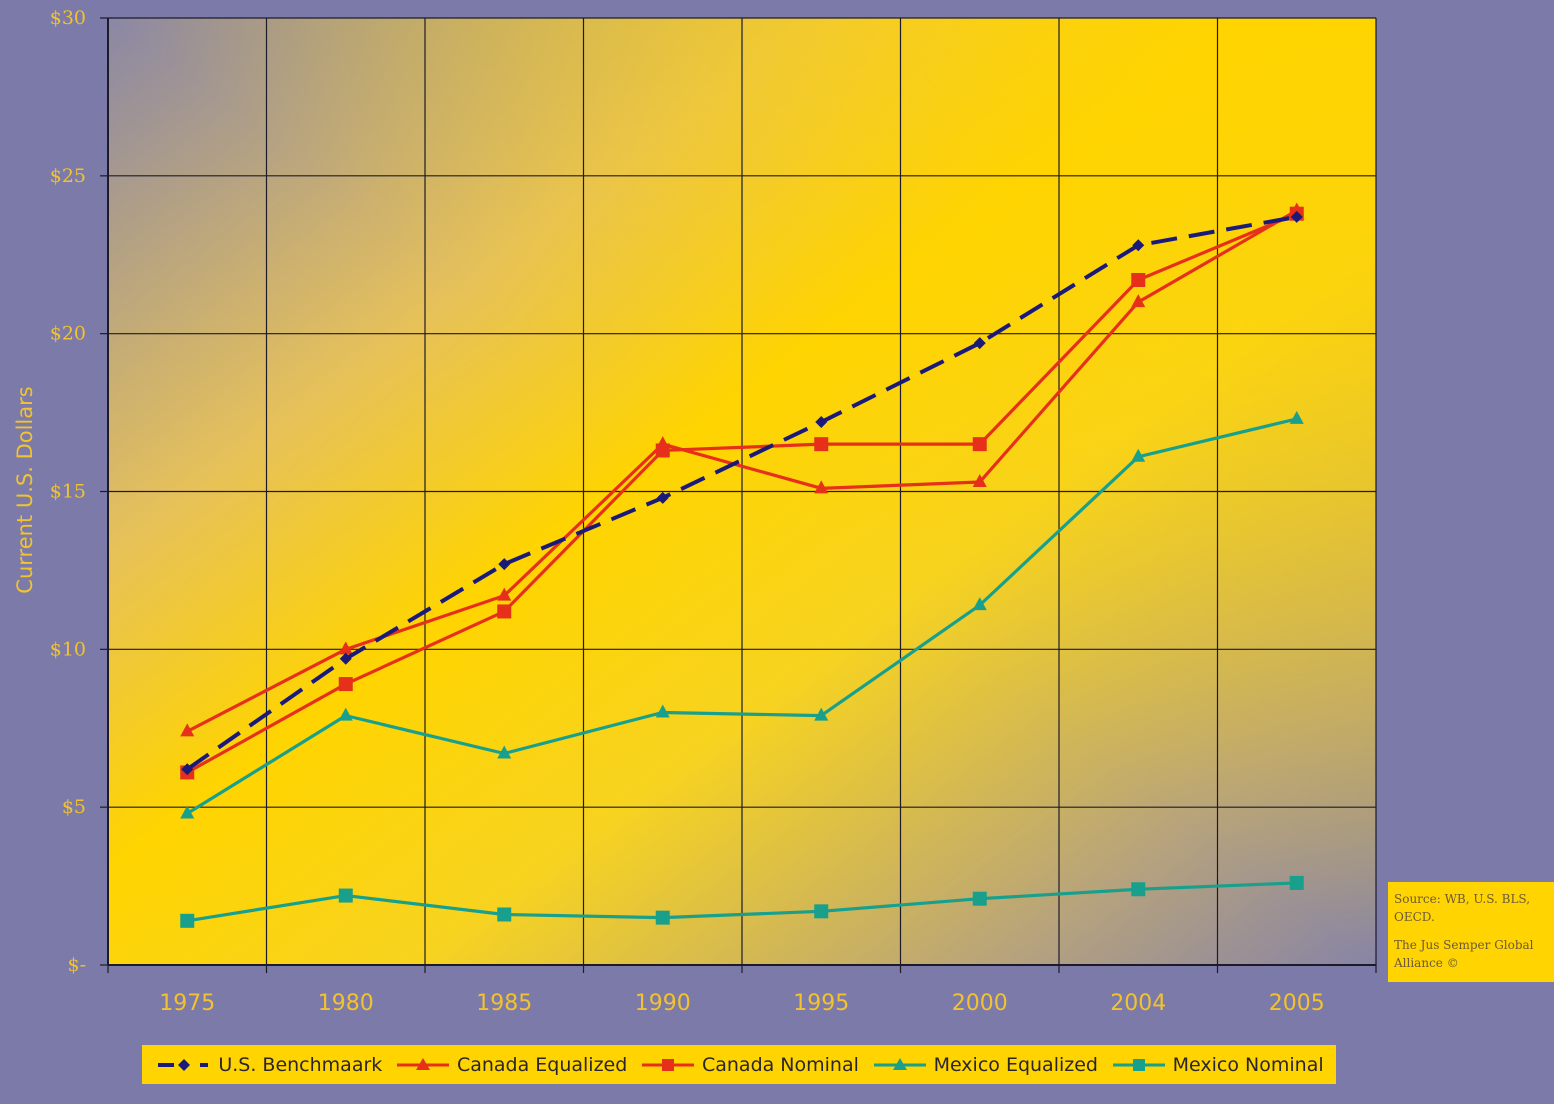  Describe the element at coordinates (821, 1003) in the screenshot. I see `x-tick-label: 1995` at that location.